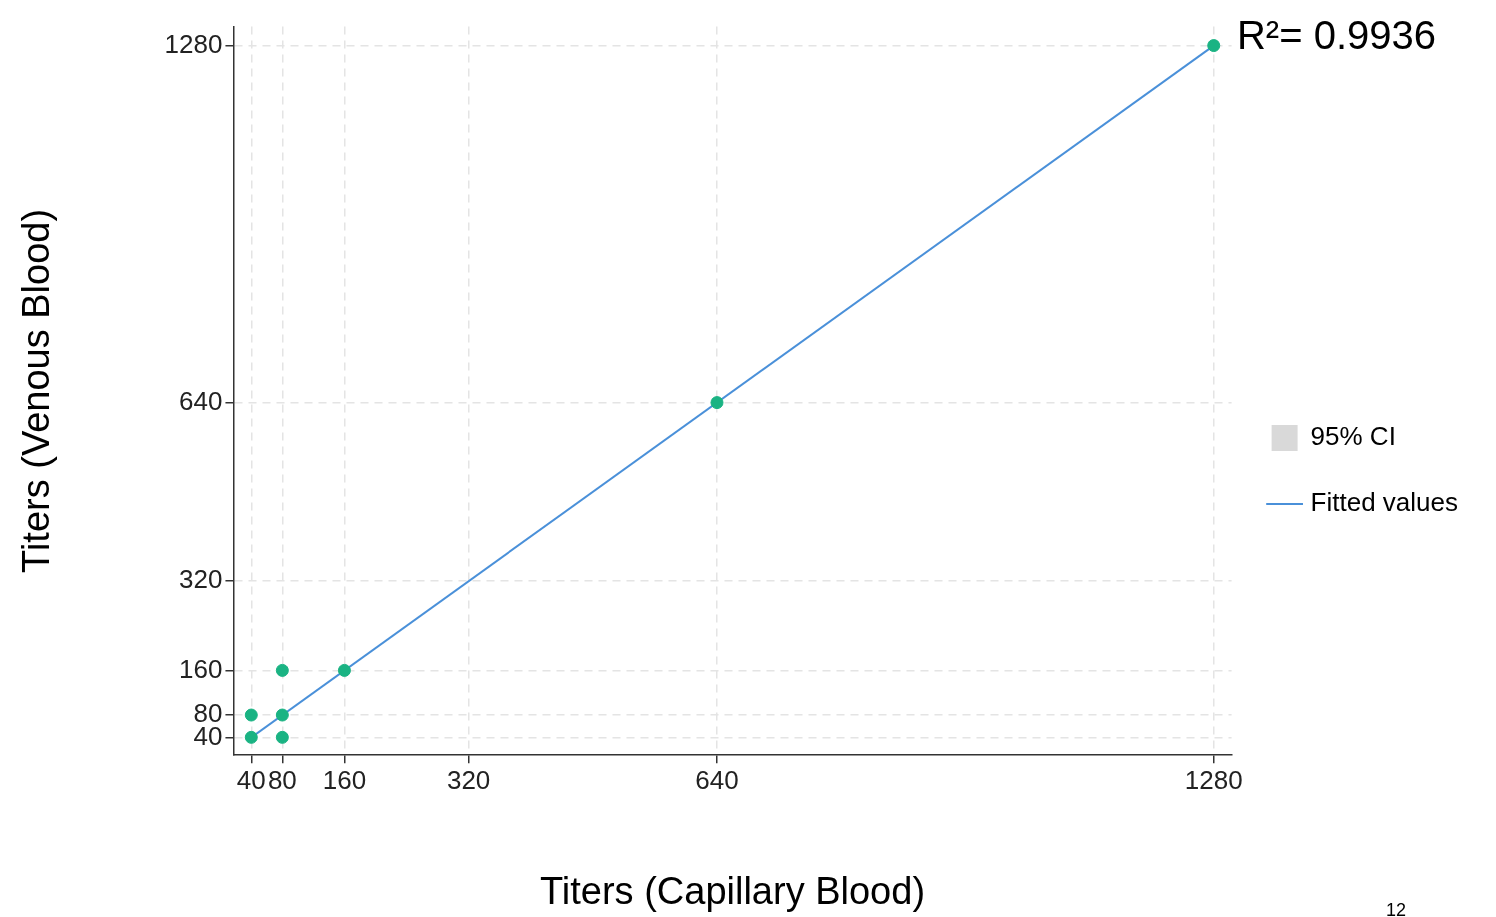 The width and height of the screenshot is (1496, 917). What do you see at coordinates (733, 890) in the screenshot?
I see `x-axis-title: Titers (Capillary Blood)` at bounding box center [733, 890].